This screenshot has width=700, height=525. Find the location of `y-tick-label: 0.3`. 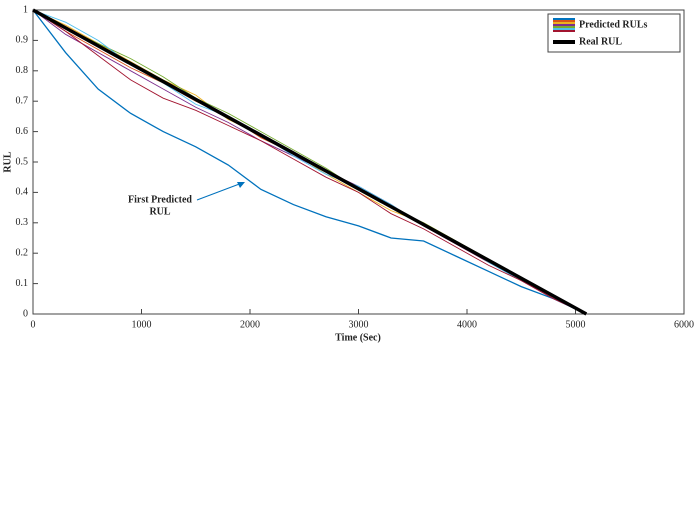

y-tick-label: 0.3 is located at coordinates (22, 222).